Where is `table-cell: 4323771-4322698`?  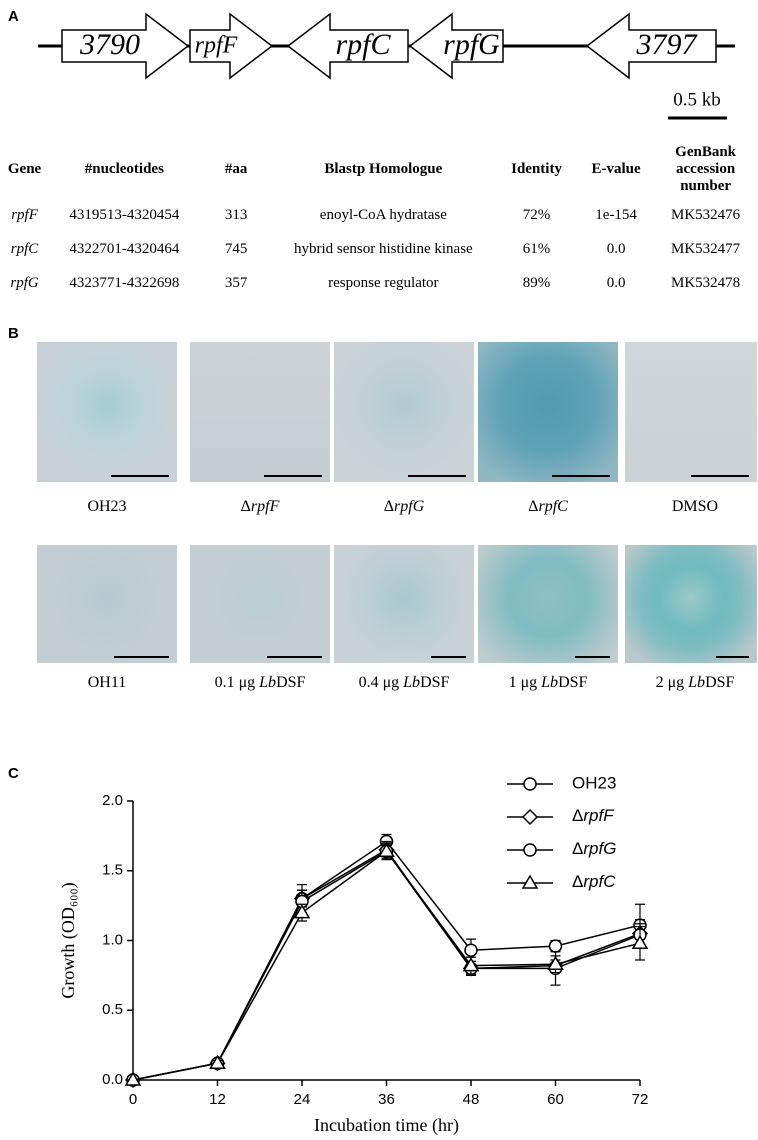 table-cell: 4323771-4322698 is located at coordinates (124, 282).